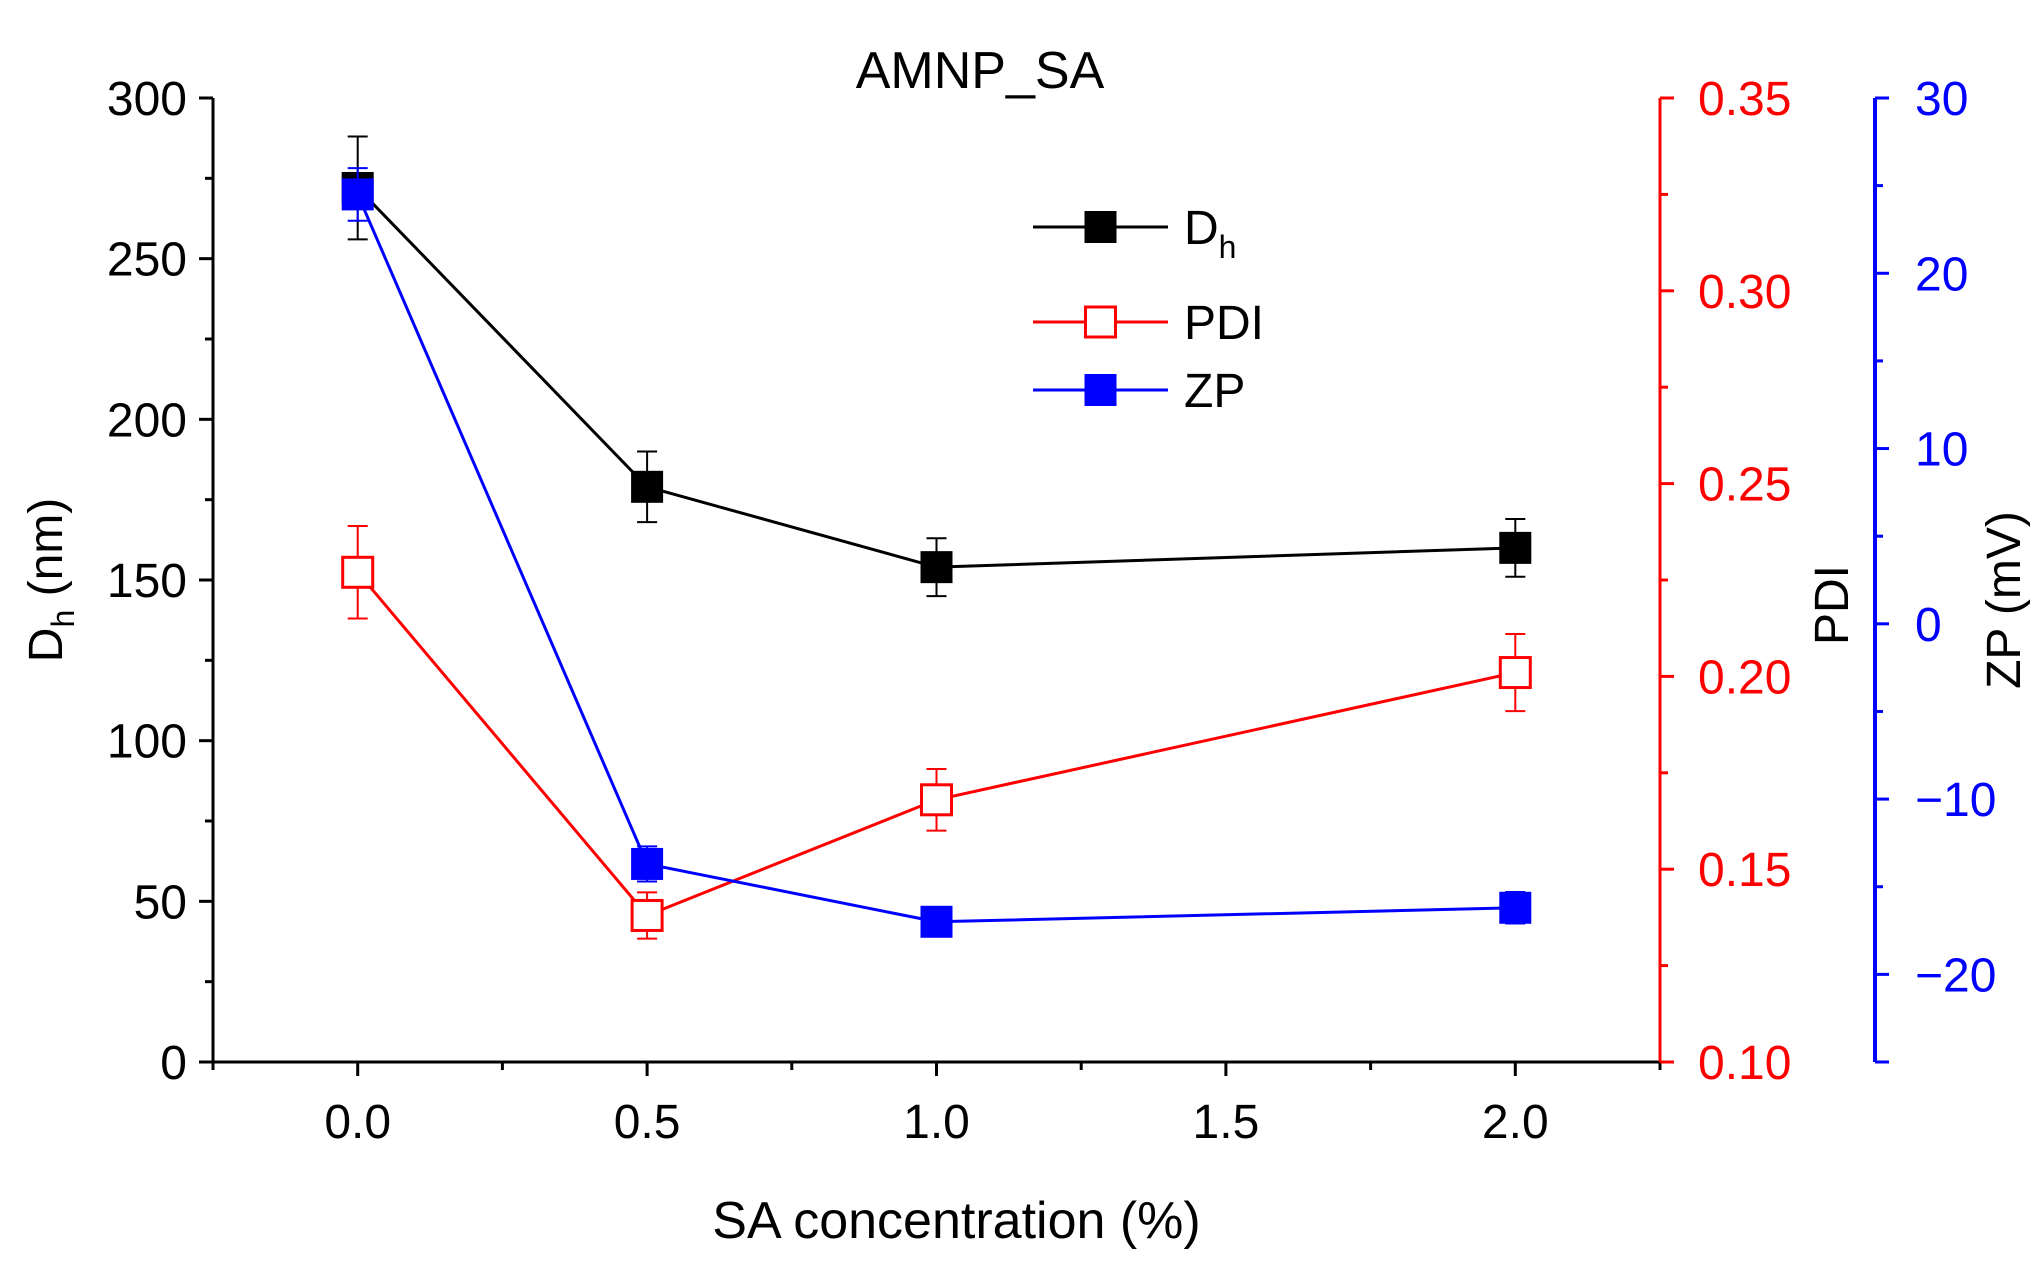 This screenshot has height=1265, width=2036. I want to click on pdi-tick-label: 0.25, so click(1744, 485).